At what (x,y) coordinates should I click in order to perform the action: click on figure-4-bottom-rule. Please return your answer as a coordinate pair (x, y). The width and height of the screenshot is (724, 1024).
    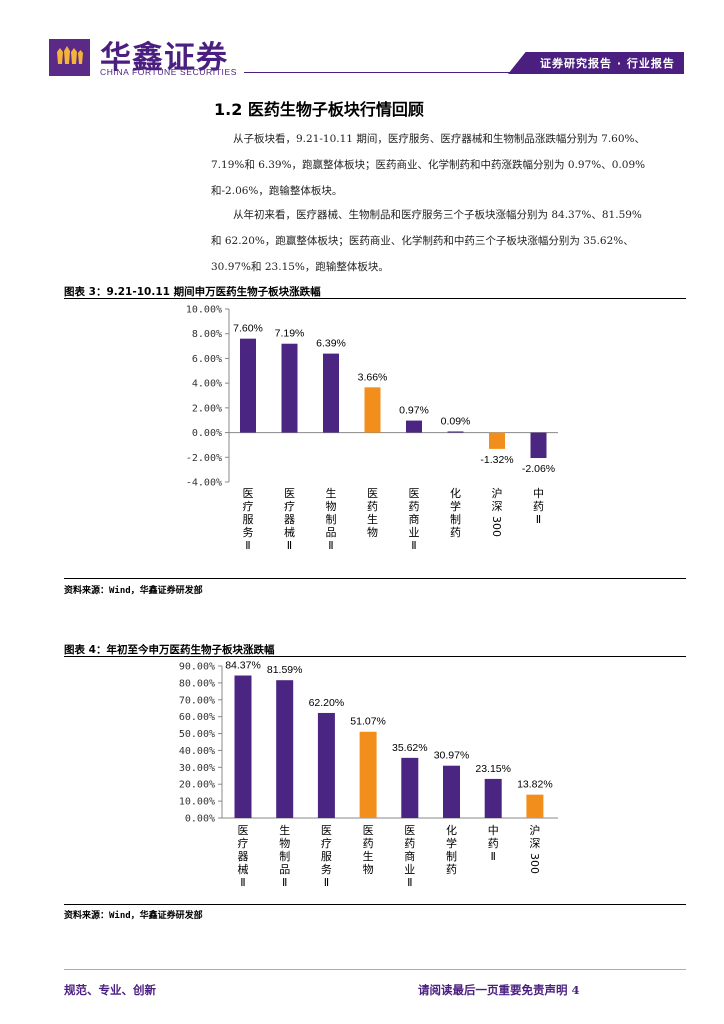
    Looking at the image, I should click on (375, 904).